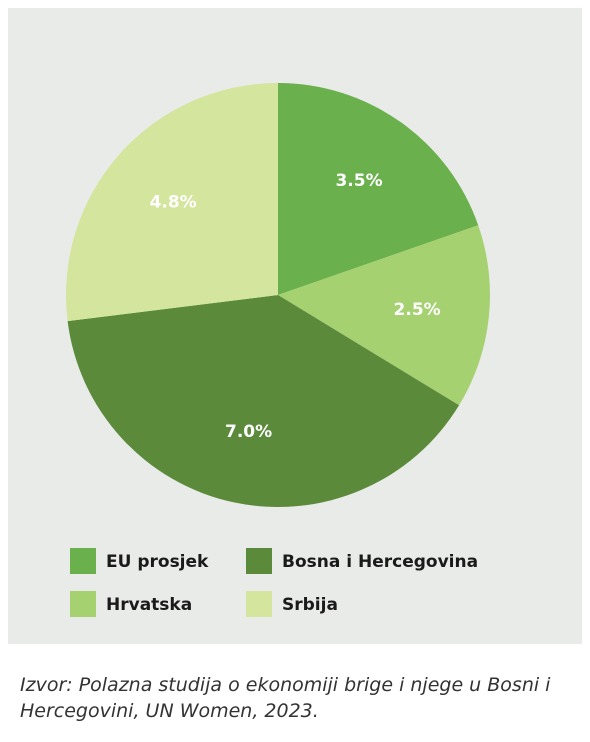 This screenshot has width=590, height=742. What do you see at coordinates (157, 562) in the screenshot?
I see `legend-label: EU prosjek` at bounding box center [157, 562].